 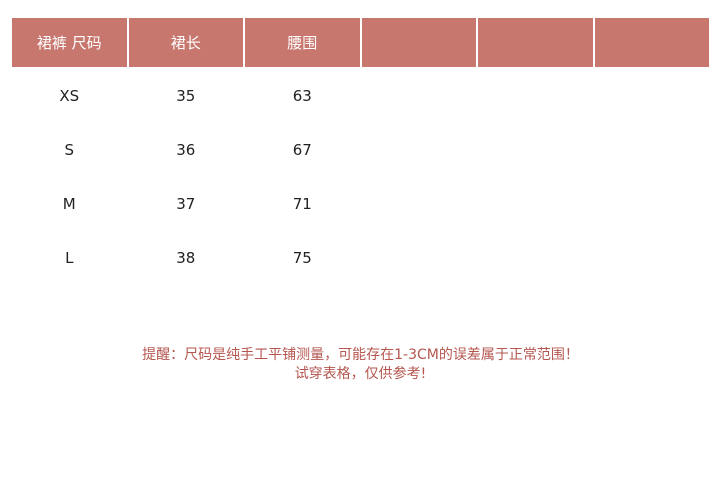 What do you see at coordinates (185, 42) in the screenshot?
I see `header-cell: 裙长` at bounding box center [185, 42].